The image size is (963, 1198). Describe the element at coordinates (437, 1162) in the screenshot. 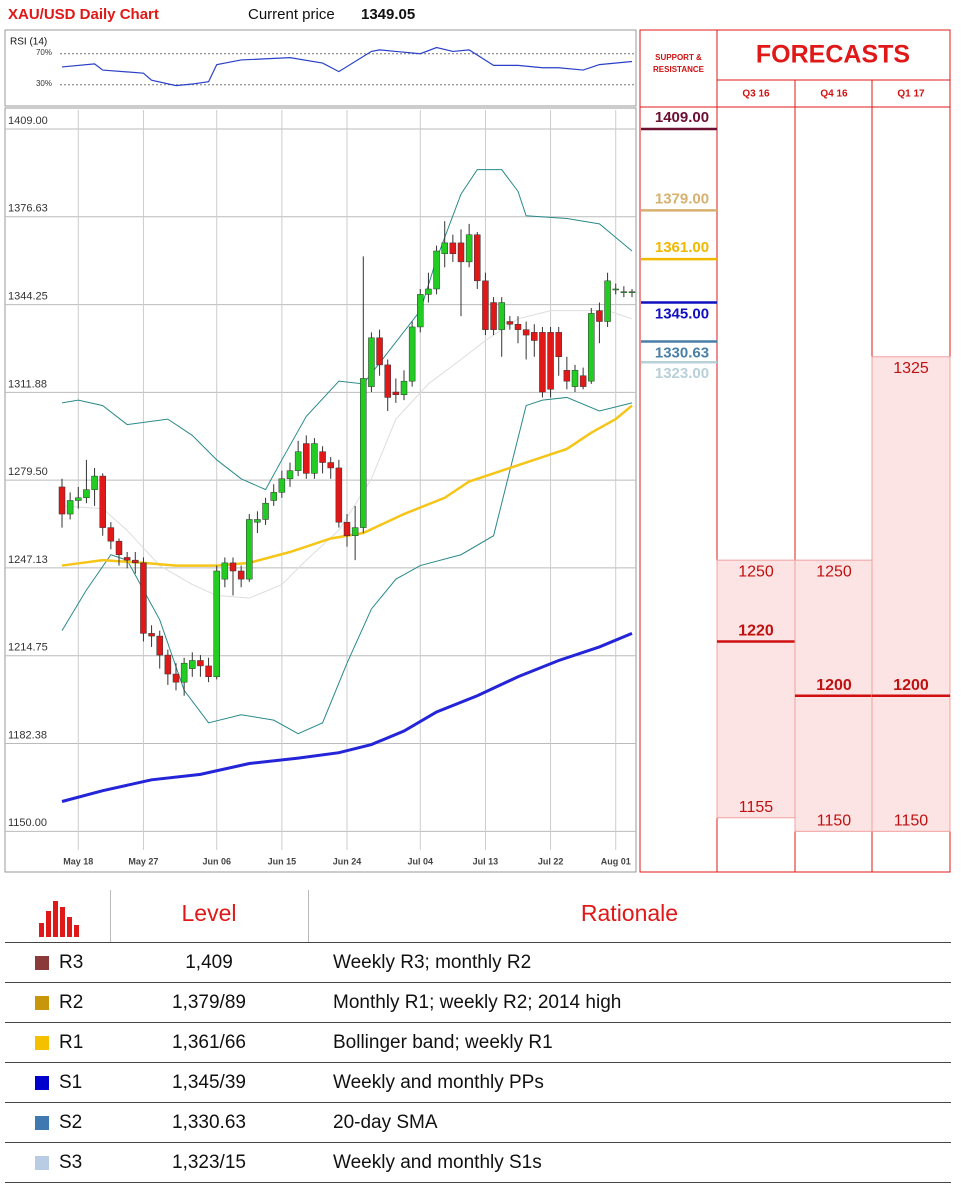

I see `row-rationale: Weekly and monthly S1s` at that location.